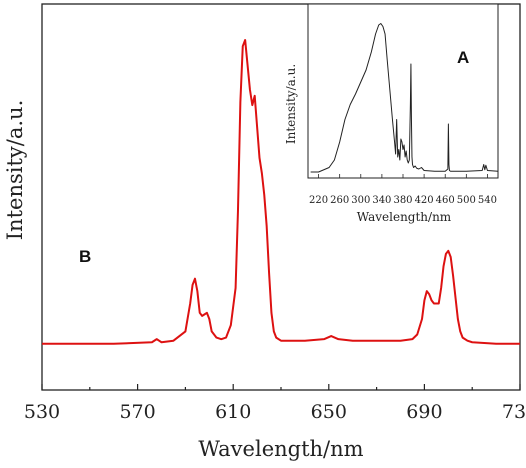  What do you see at coordinates (381, 200) in the screenshot?
I see `inset-x-tick-label: 340` at bounding box center [381, 200].